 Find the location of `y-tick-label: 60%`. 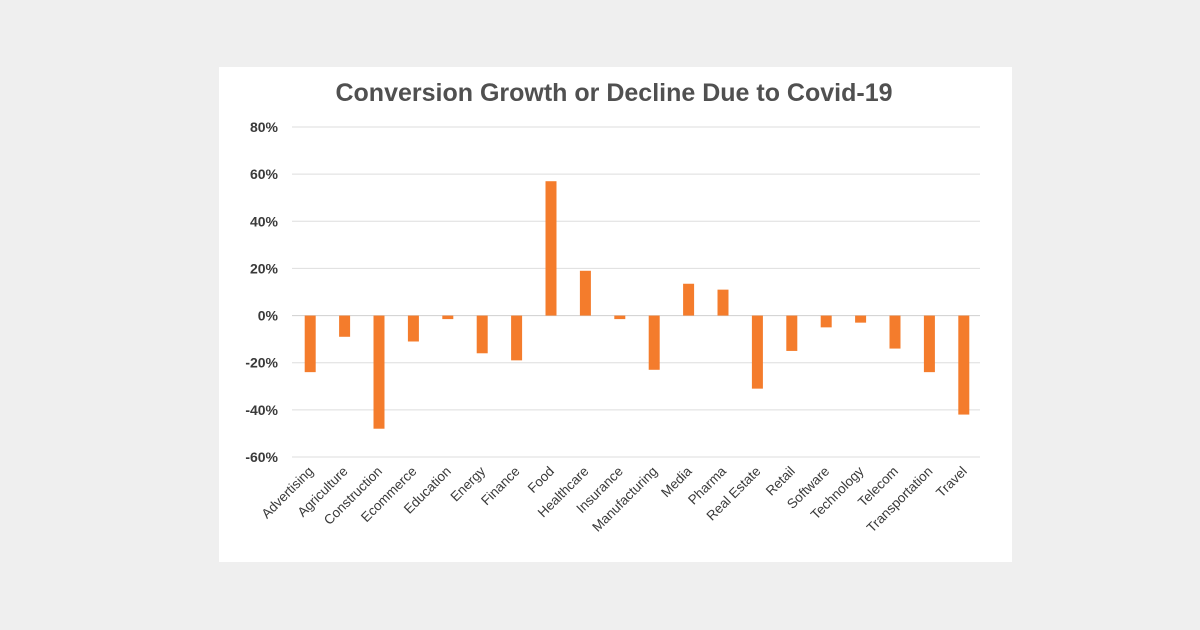

y-tick-label: 60% is located at coordinates (264, 174).